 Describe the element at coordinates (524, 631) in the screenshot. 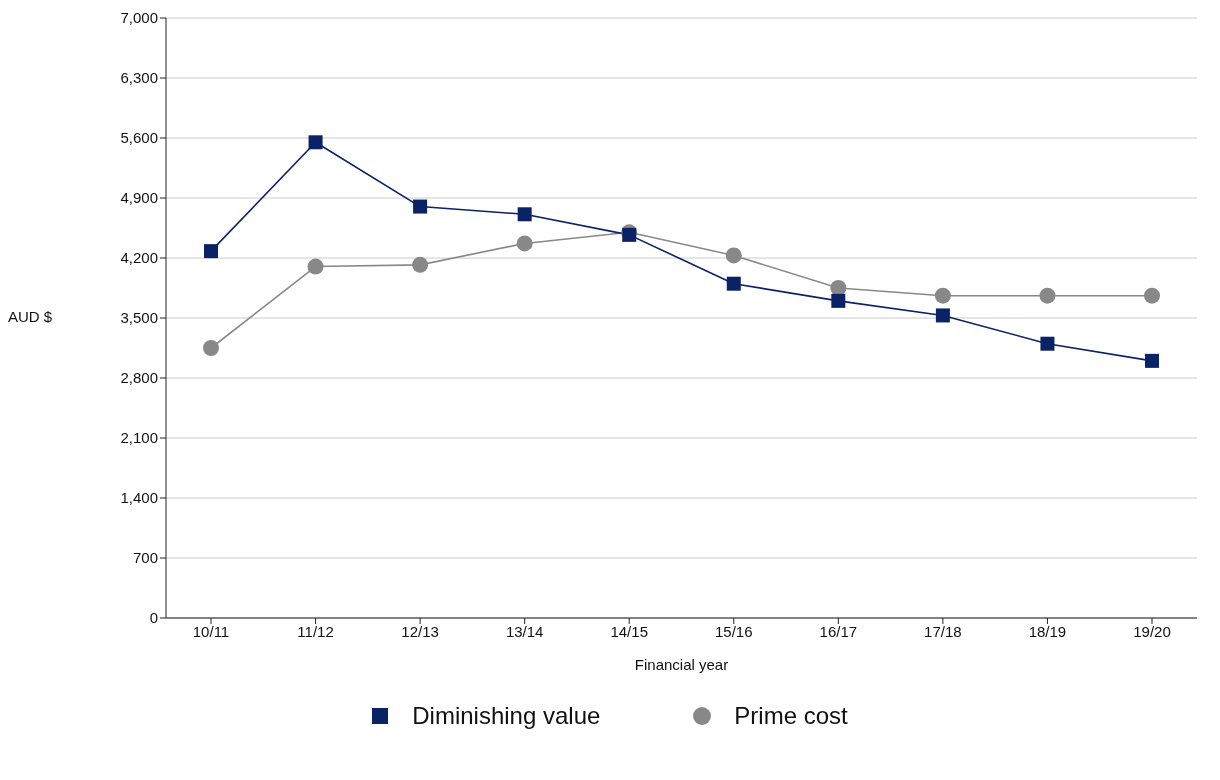

I see `x-tick-label: 13/14` at that location.